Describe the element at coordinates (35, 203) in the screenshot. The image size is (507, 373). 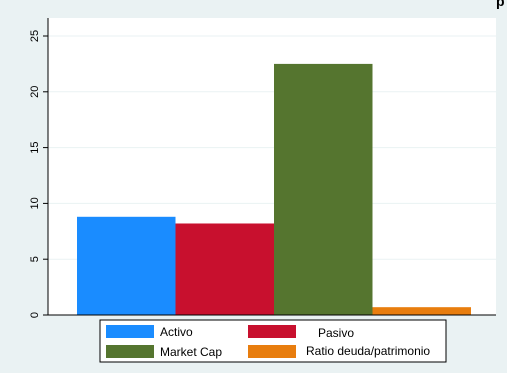
I see `y-tick-label: 10` at that location.